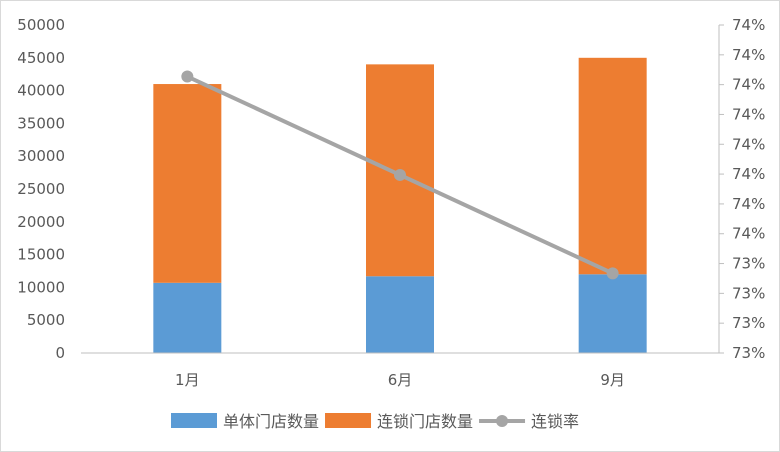 This screenshot has height=452, width=780. What do you see at coordinates (271, 421) in the screenshot?
I see `legend-label: 单体门店数量` at bounding box center [271, 421].